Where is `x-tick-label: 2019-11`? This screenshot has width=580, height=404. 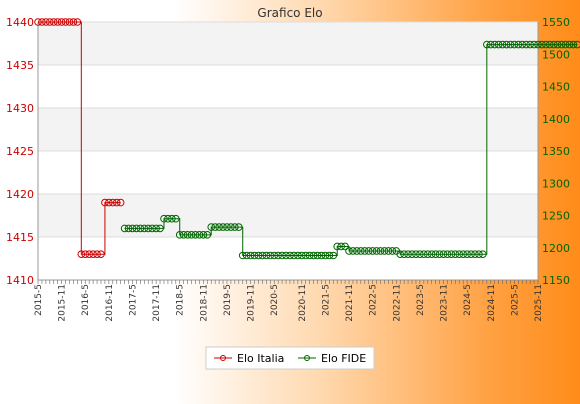 x-tick-label: 2019-11 is located at coordinates (252, 303).